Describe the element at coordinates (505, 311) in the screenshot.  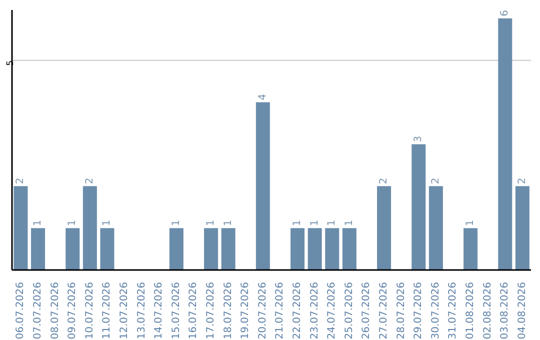
I see `x-tick-label: 03.08.2026` at that location.